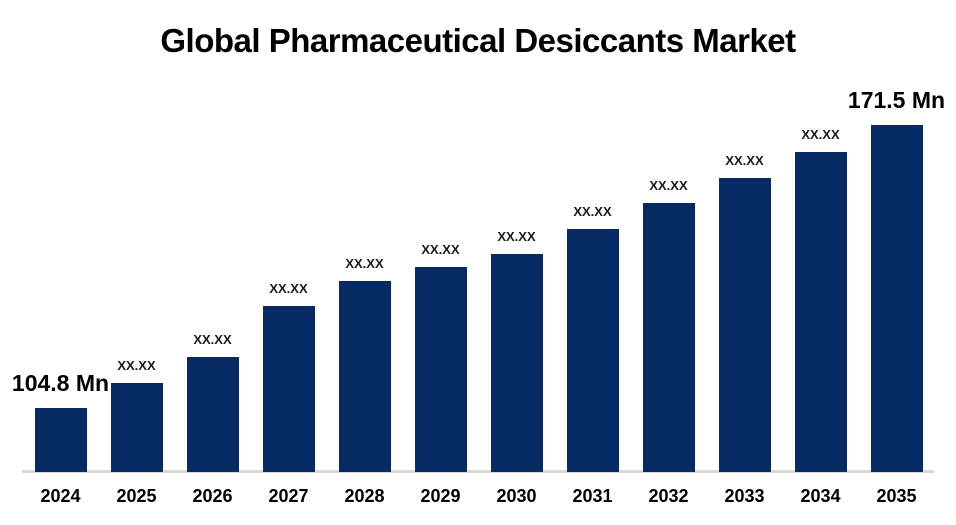  I want to click on bar-2028, so click(364, 376).